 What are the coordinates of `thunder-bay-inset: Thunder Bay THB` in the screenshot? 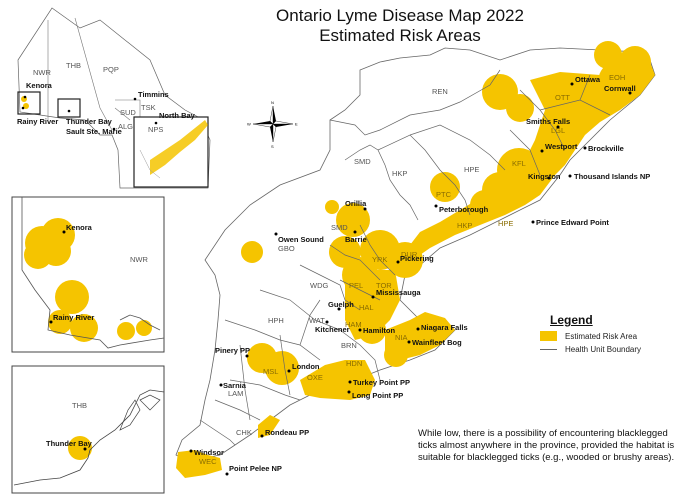 It's located at (88, 429).